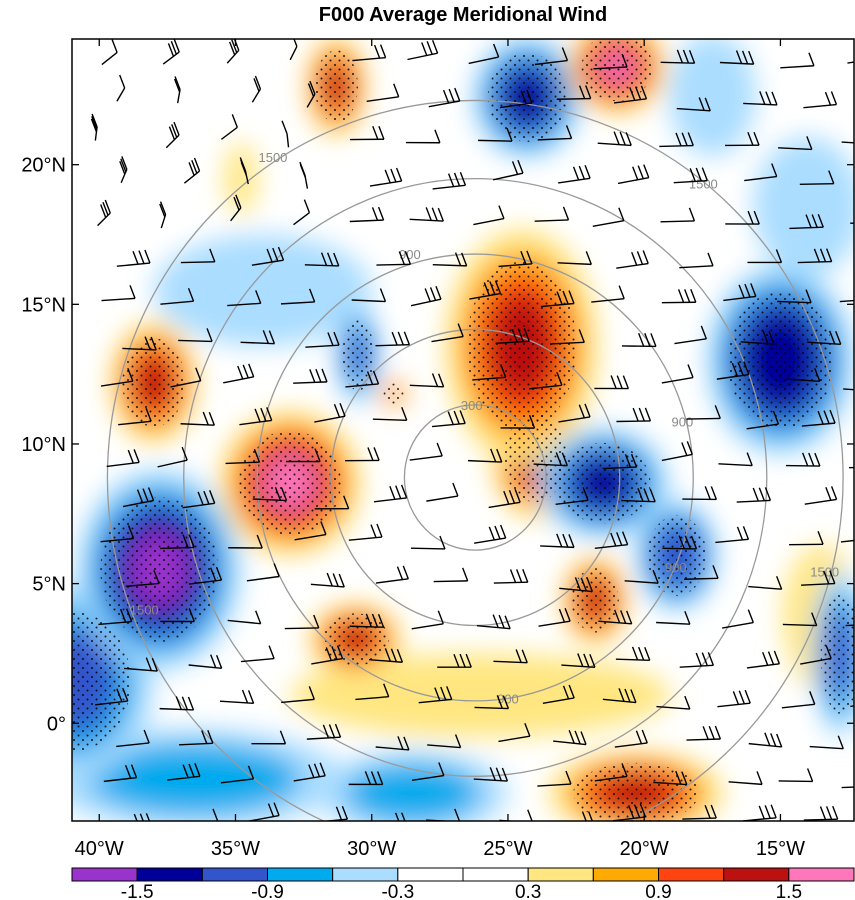 The height and width of the screenshot is (900, 855). What do you see at coordinates (43, 166) in the screenshot?
I see `y-tick-label: 20°N` at bounding box center [43, 166].